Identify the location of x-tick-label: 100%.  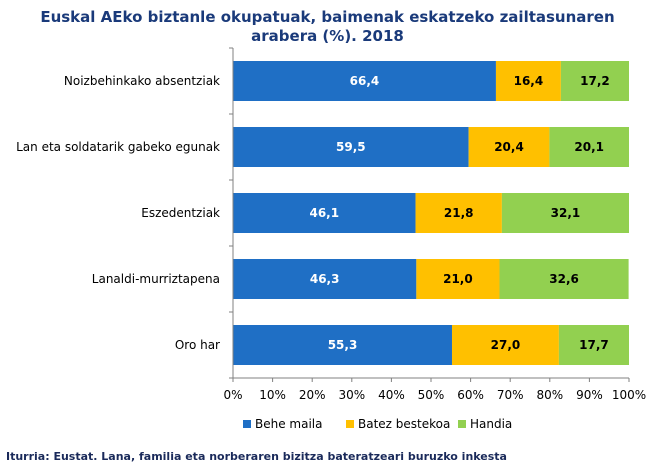
(629, 395).